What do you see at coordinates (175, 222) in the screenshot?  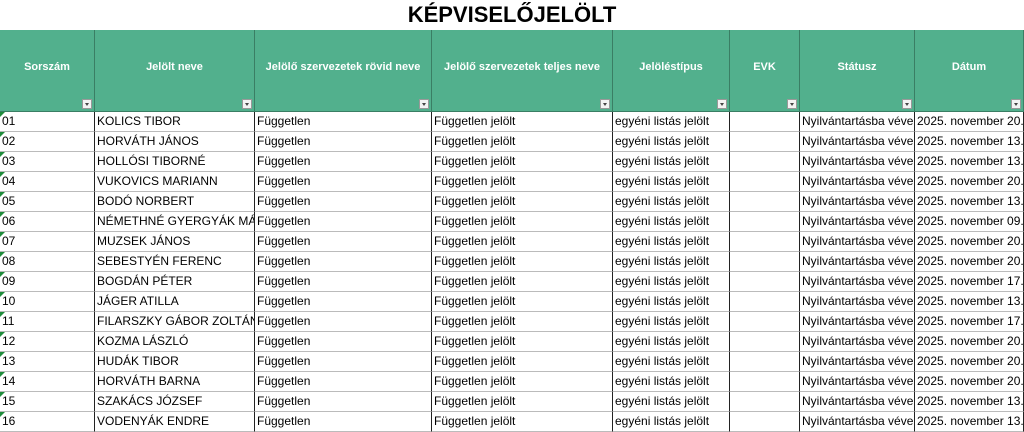 I see `table-cell: NÉMETHNÉ GYERGYÁK MÁRIA` at bounding box center [175, 222].